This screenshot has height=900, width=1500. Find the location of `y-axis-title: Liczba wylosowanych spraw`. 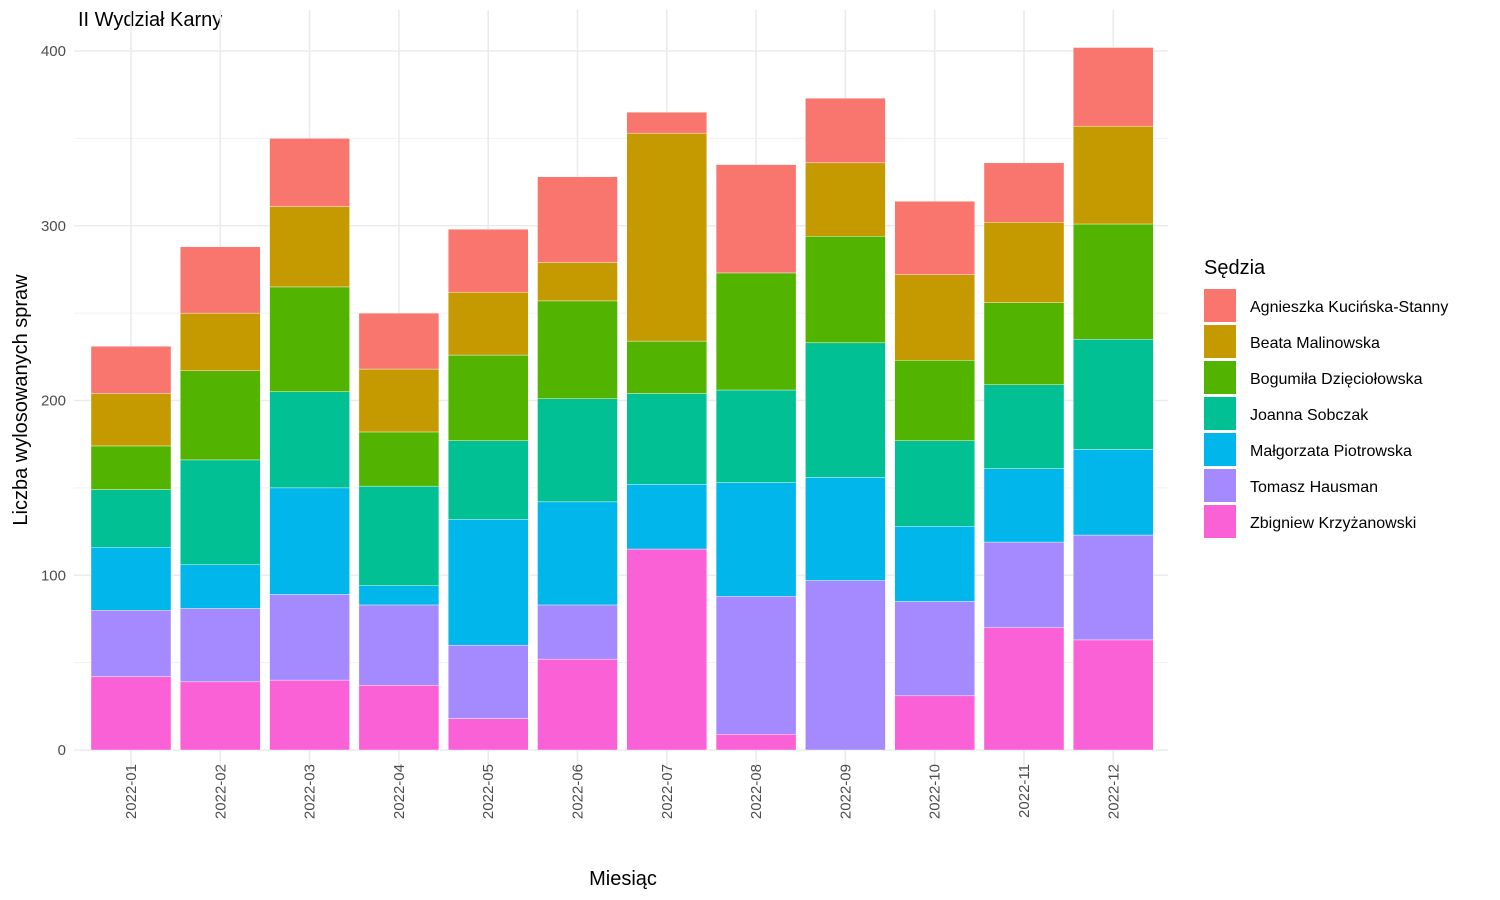

y-axis-title: Liczba wylosowanych spraw is located at coordinates (21, 400).